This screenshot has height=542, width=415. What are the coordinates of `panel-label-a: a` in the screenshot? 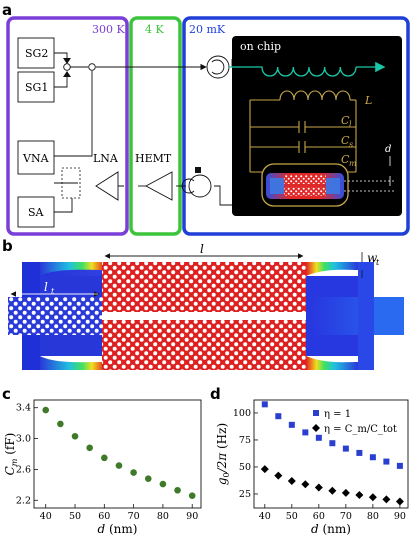 It's located at (7, 10).